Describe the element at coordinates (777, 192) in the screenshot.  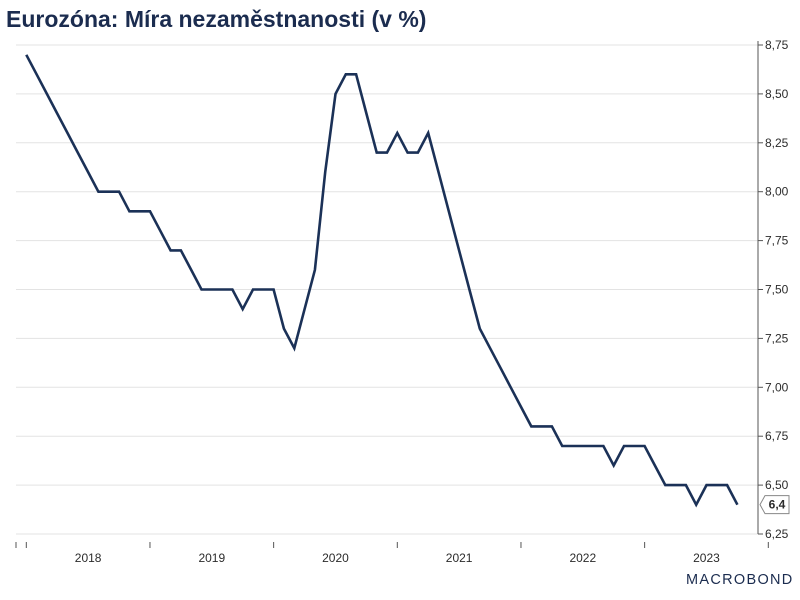
I see `y-tick-label: 8,00` at that location.